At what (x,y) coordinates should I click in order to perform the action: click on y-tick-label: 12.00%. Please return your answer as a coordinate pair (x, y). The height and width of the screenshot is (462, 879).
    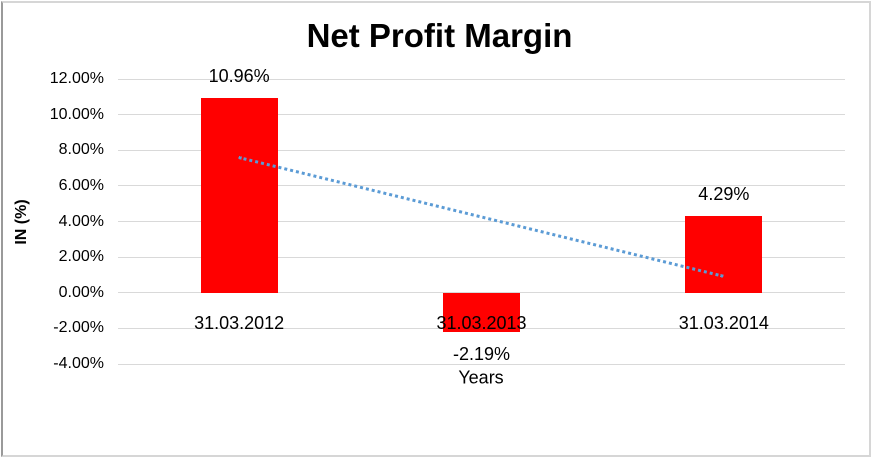
    Looking at the image, I should click on (76, 78).